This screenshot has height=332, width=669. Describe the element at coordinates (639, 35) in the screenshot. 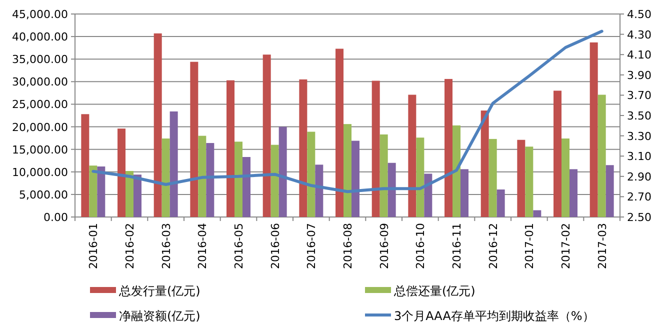

I see `y2-tick-label: 4.30` at that location.